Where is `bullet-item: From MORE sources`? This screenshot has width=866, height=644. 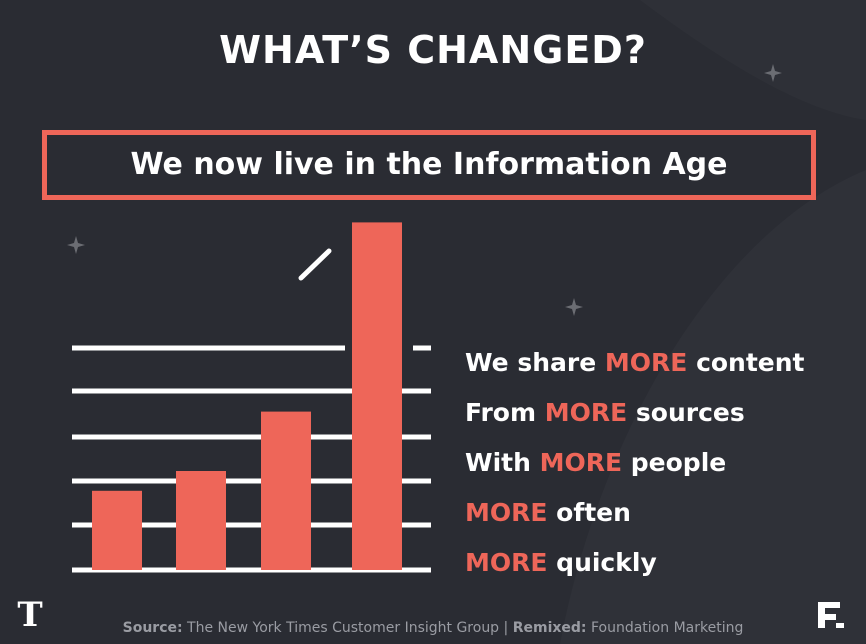
bullet-item: From MORE sources is located at coordinates (605, 412).